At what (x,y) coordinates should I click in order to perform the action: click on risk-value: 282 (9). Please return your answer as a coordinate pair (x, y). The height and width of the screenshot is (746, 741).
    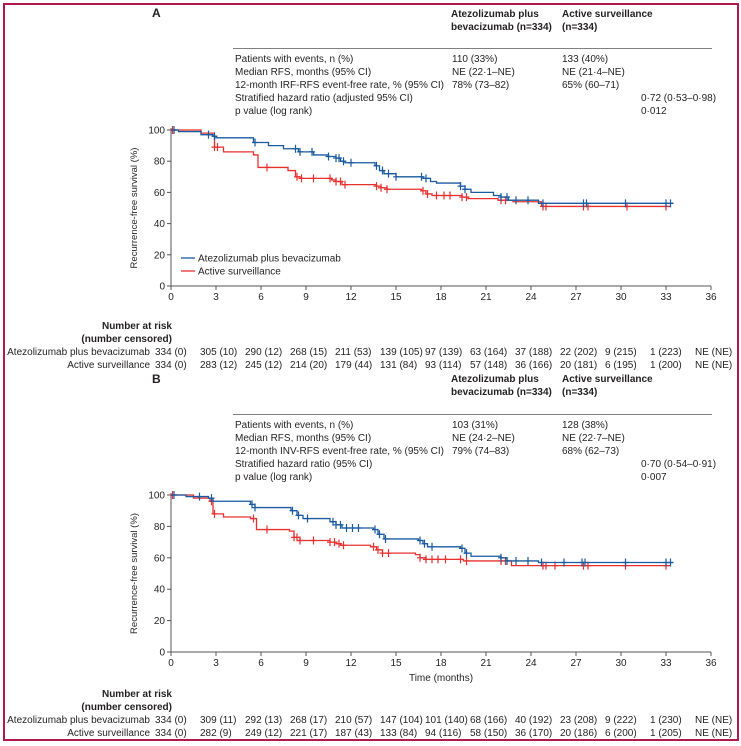
    Looking at the image, I should click on (216, 733).